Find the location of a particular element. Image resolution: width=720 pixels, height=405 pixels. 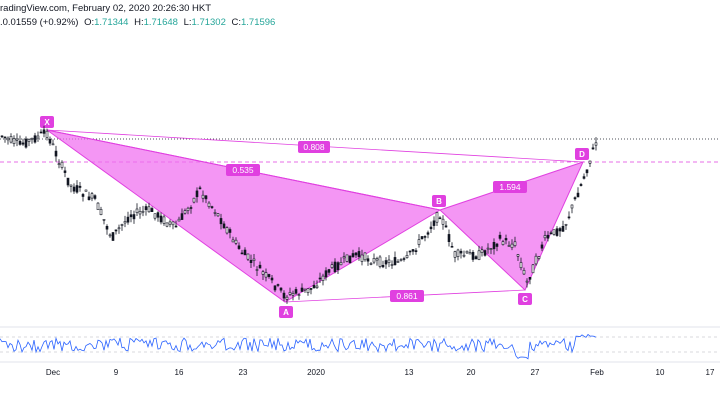

point-x-label: X is located at coordinates (47, 122).